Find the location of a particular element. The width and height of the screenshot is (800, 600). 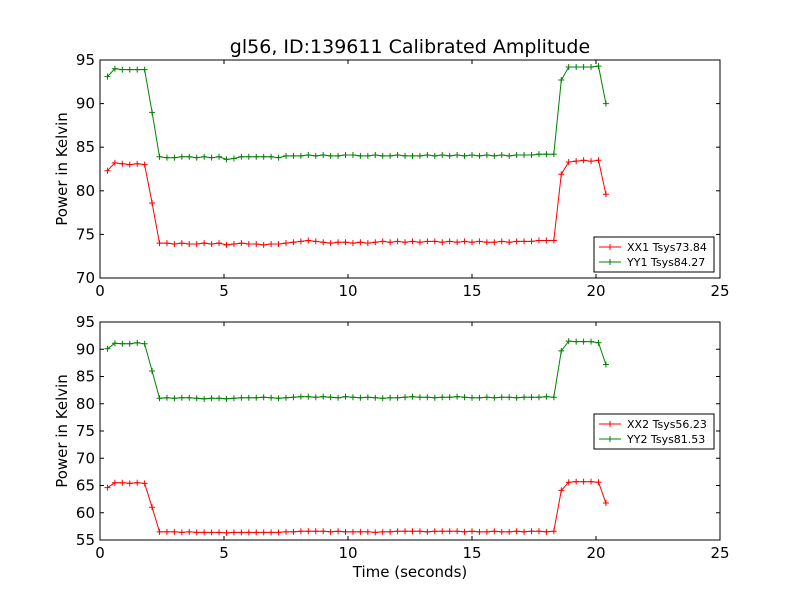

bottom-y-axis-label: Power in Kelvin is located at coordinates (62, 431).